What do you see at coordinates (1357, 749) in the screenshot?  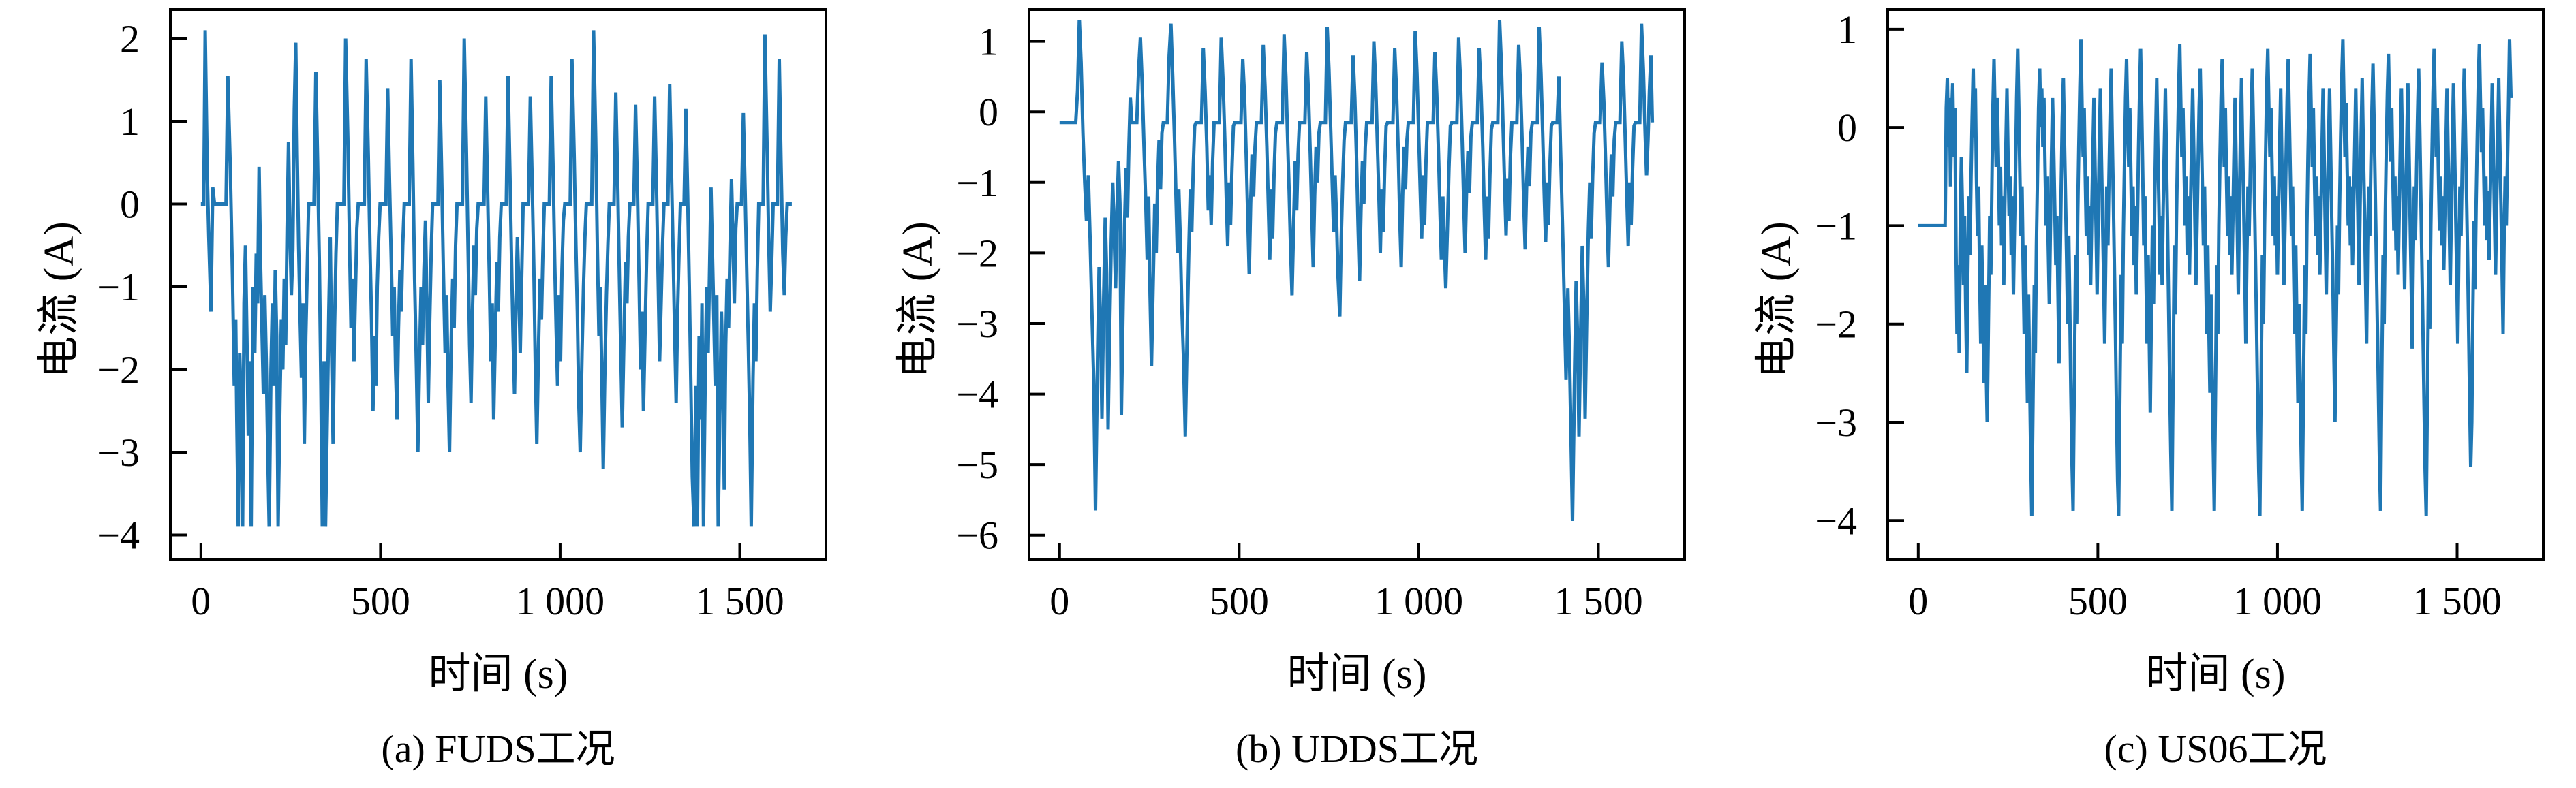 I see `chart-caption: (b) UDDS工况` at bounding box center [1357, 749].